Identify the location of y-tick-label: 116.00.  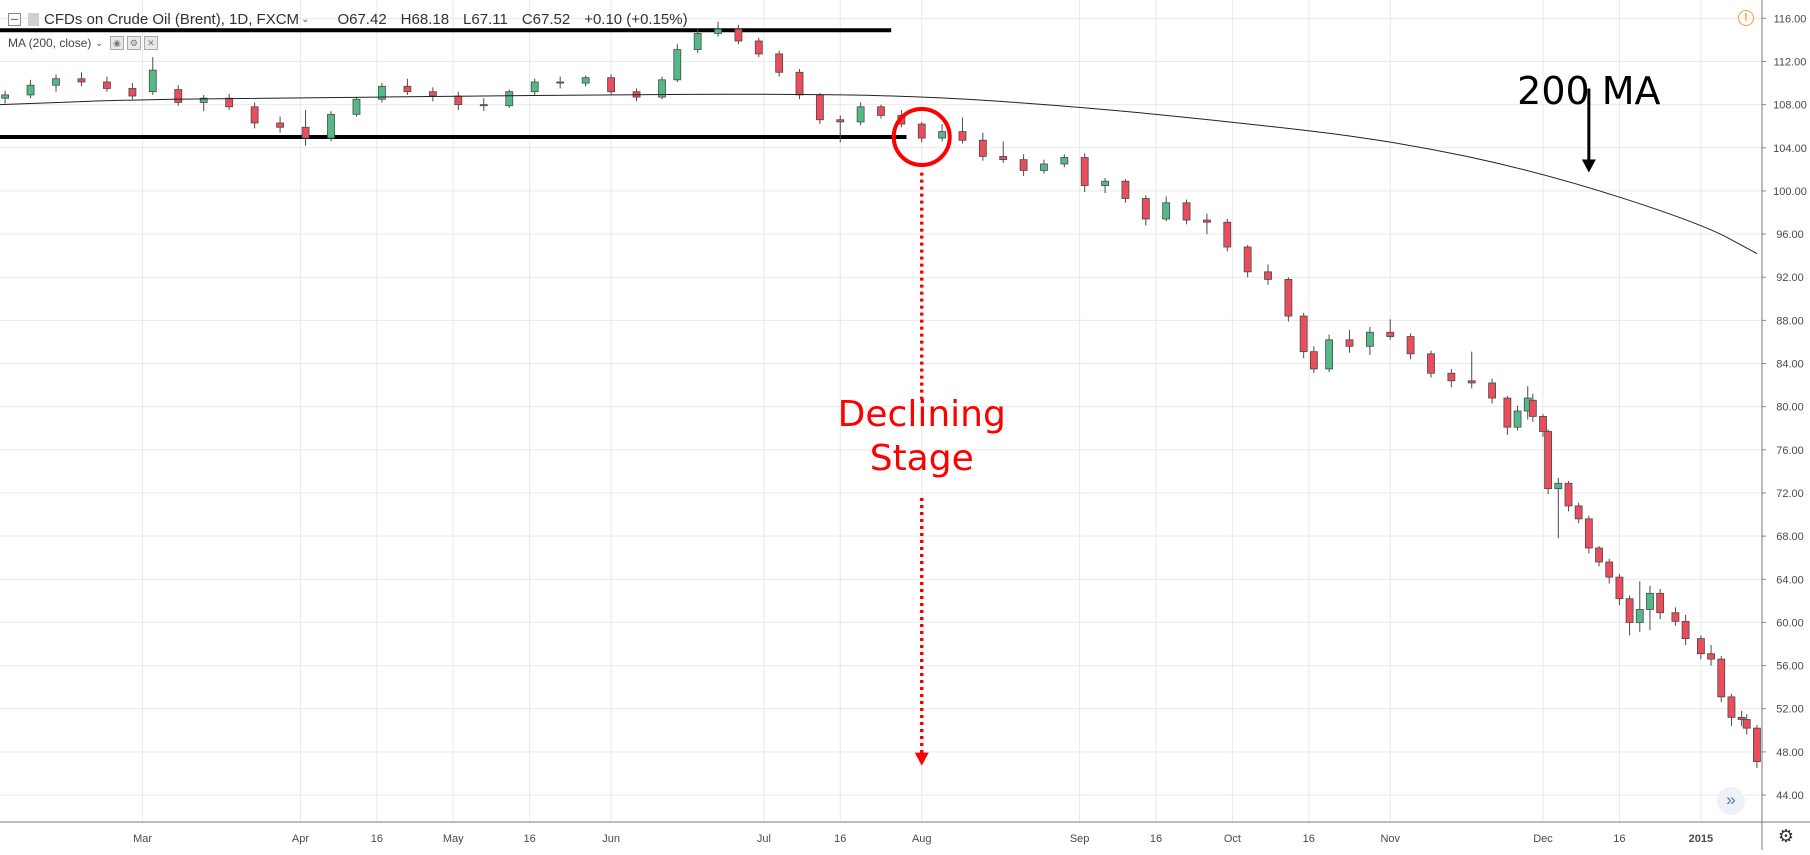
(1790, 19).